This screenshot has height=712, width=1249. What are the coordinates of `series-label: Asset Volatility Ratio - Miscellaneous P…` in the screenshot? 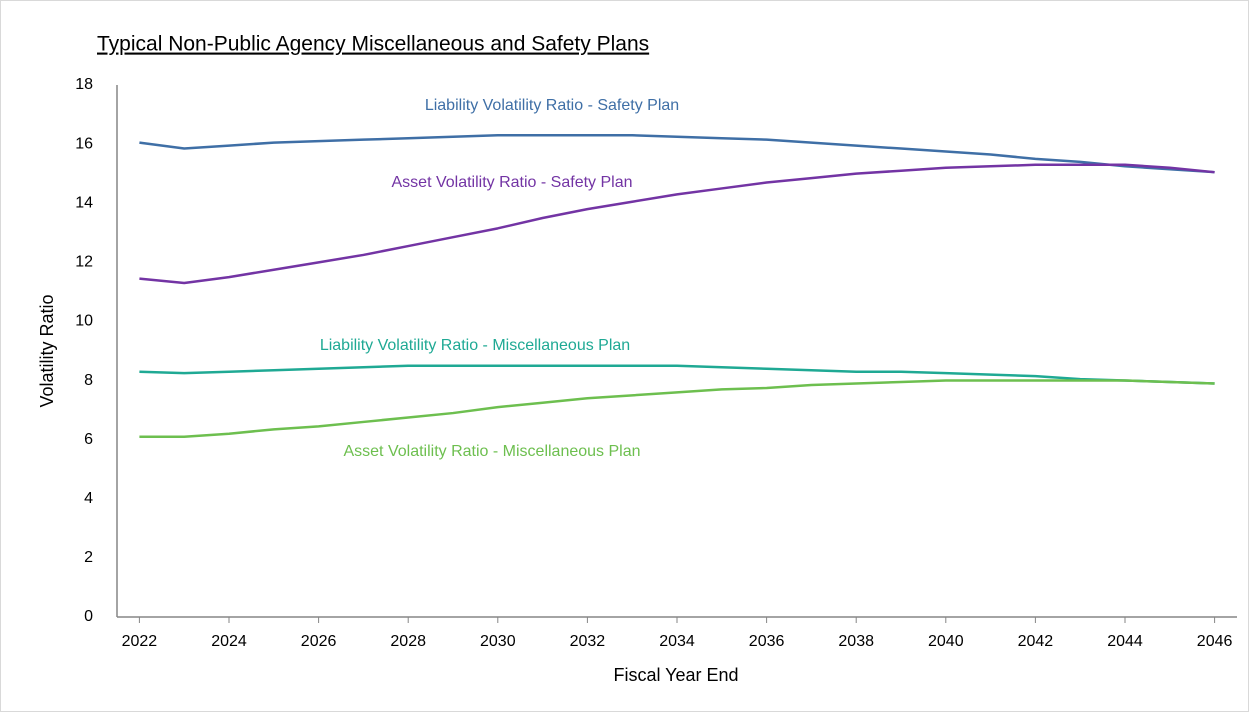 It's located at (491, 451).